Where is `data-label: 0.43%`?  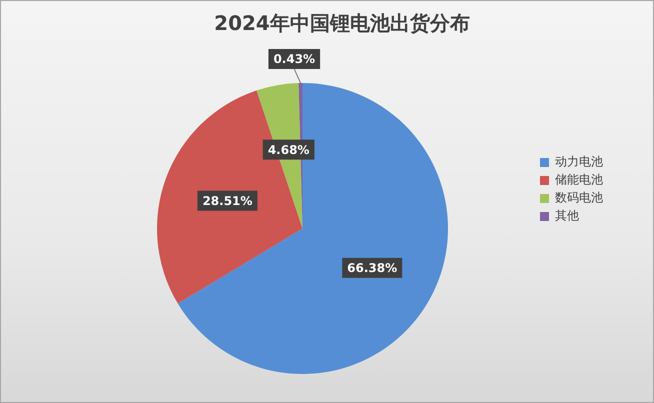
data-label: 0.43% is located at coordinates (294, 59).